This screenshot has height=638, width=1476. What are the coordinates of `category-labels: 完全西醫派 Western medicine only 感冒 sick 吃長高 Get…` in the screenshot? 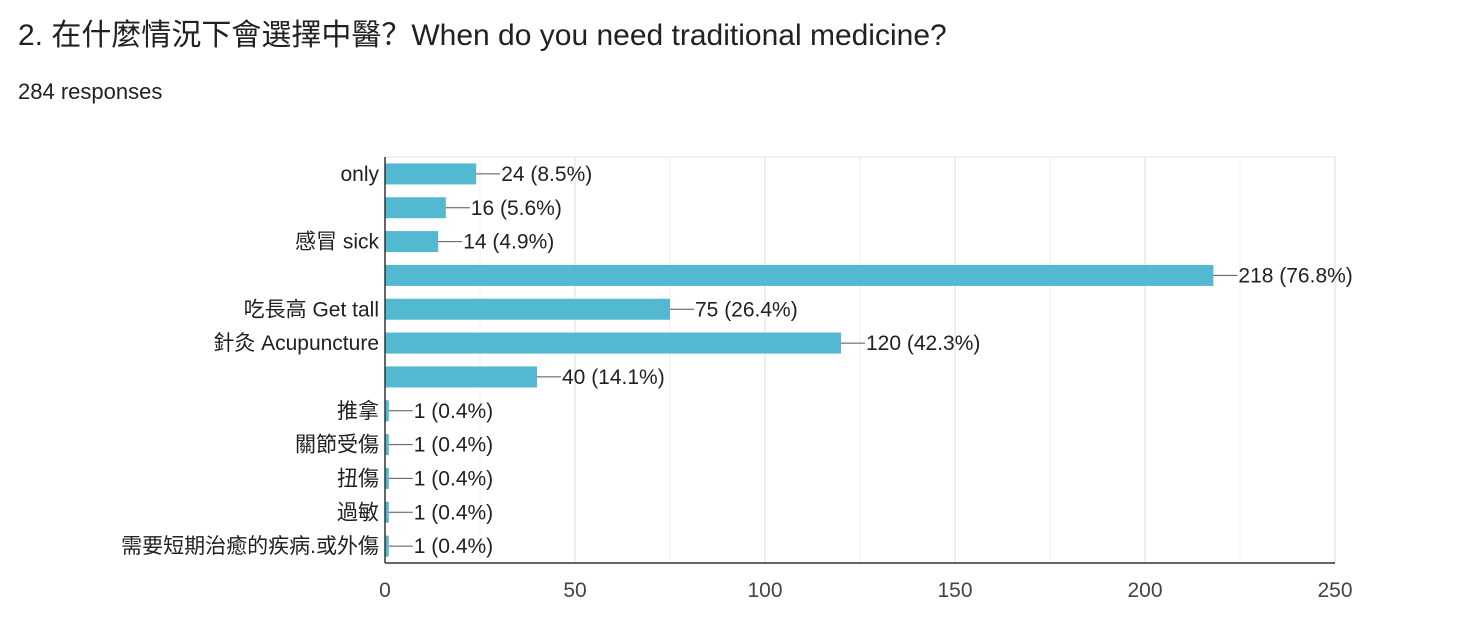 It's located at (239, 344).